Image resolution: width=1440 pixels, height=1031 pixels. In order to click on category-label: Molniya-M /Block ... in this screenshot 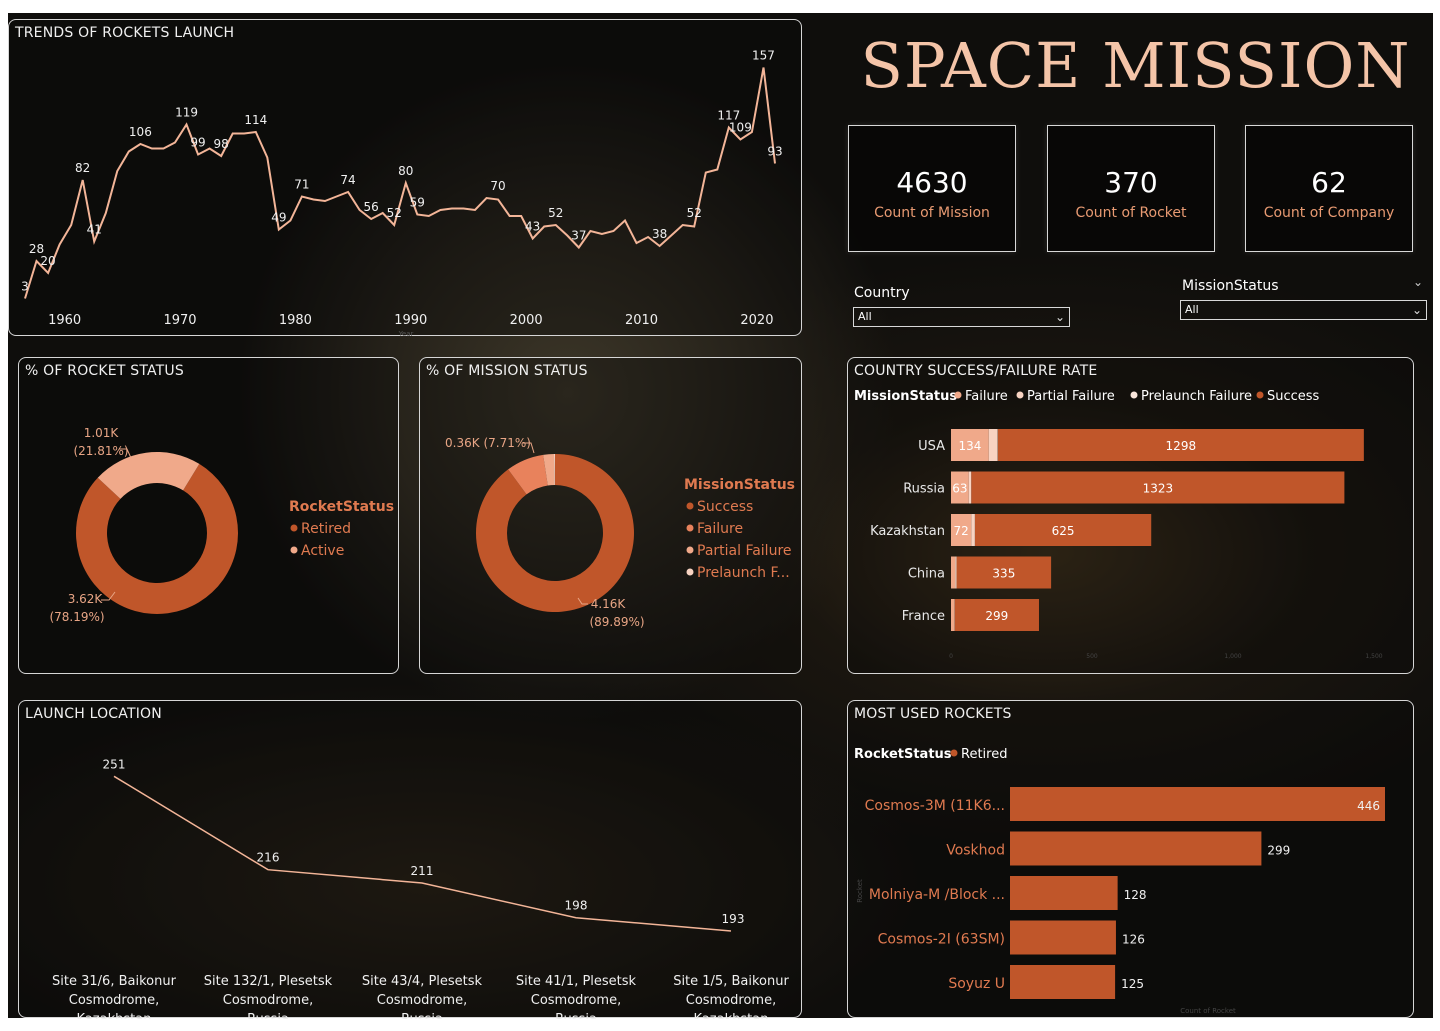, I will do `click(937, 895)`.